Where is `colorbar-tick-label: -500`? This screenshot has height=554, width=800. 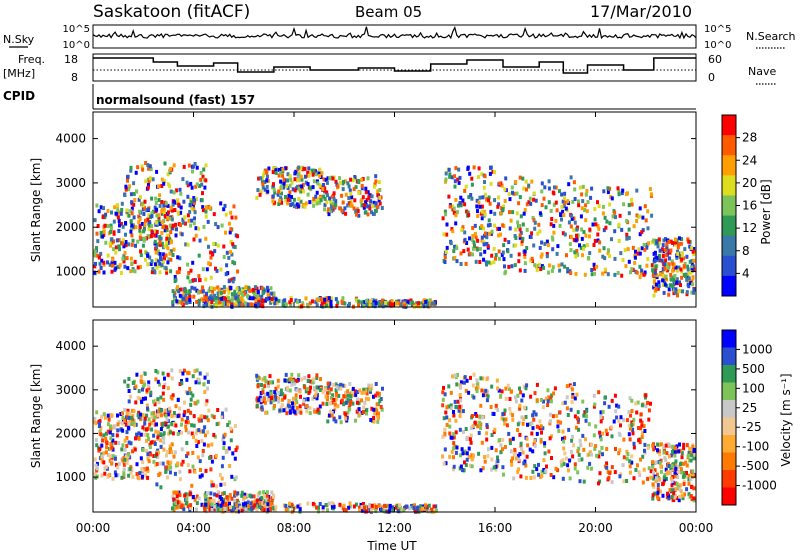
colorbar-tick-label: -500 is located at coordinates (755, 466).